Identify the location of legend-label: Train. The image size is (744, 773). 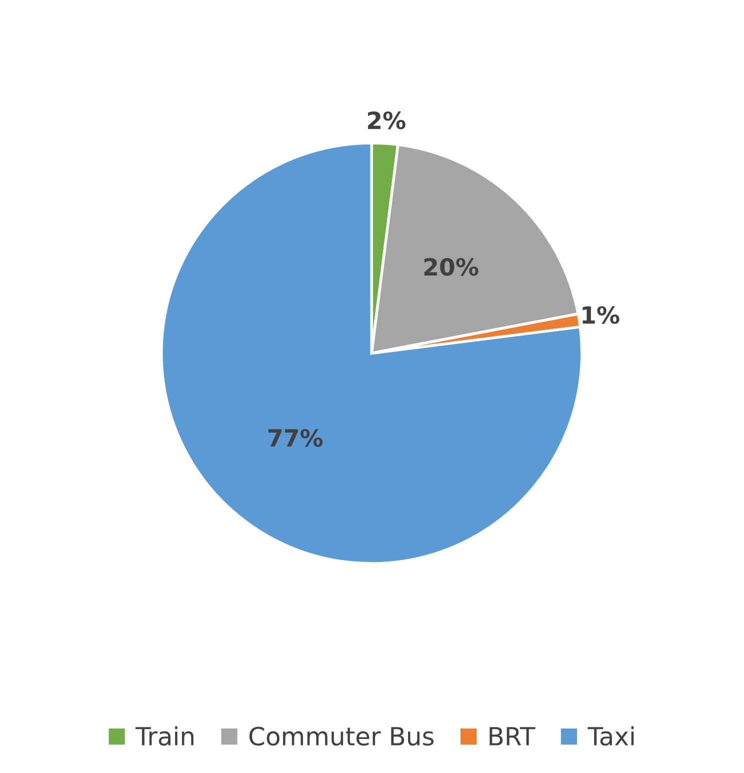
(164, 736).